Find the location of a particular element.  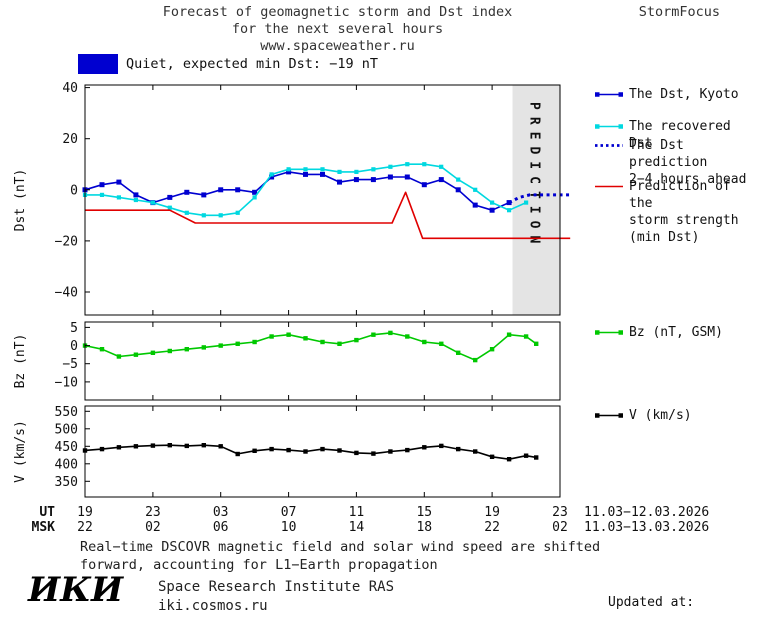

ut-hour-label: 11 is located at coordinates (357, 512).